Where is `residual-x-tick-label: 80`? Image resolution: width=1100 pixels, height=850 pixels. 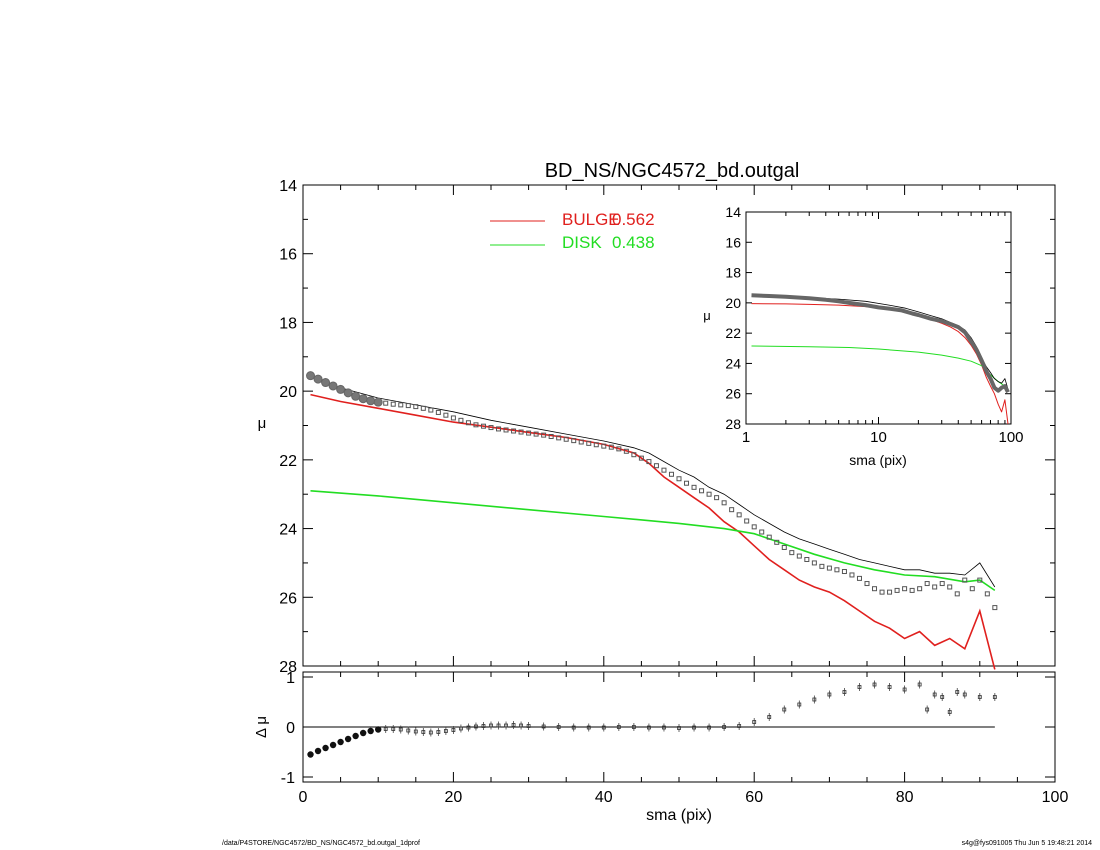
residual-x-tick-label: 80 is located at coordinates (905, 797).